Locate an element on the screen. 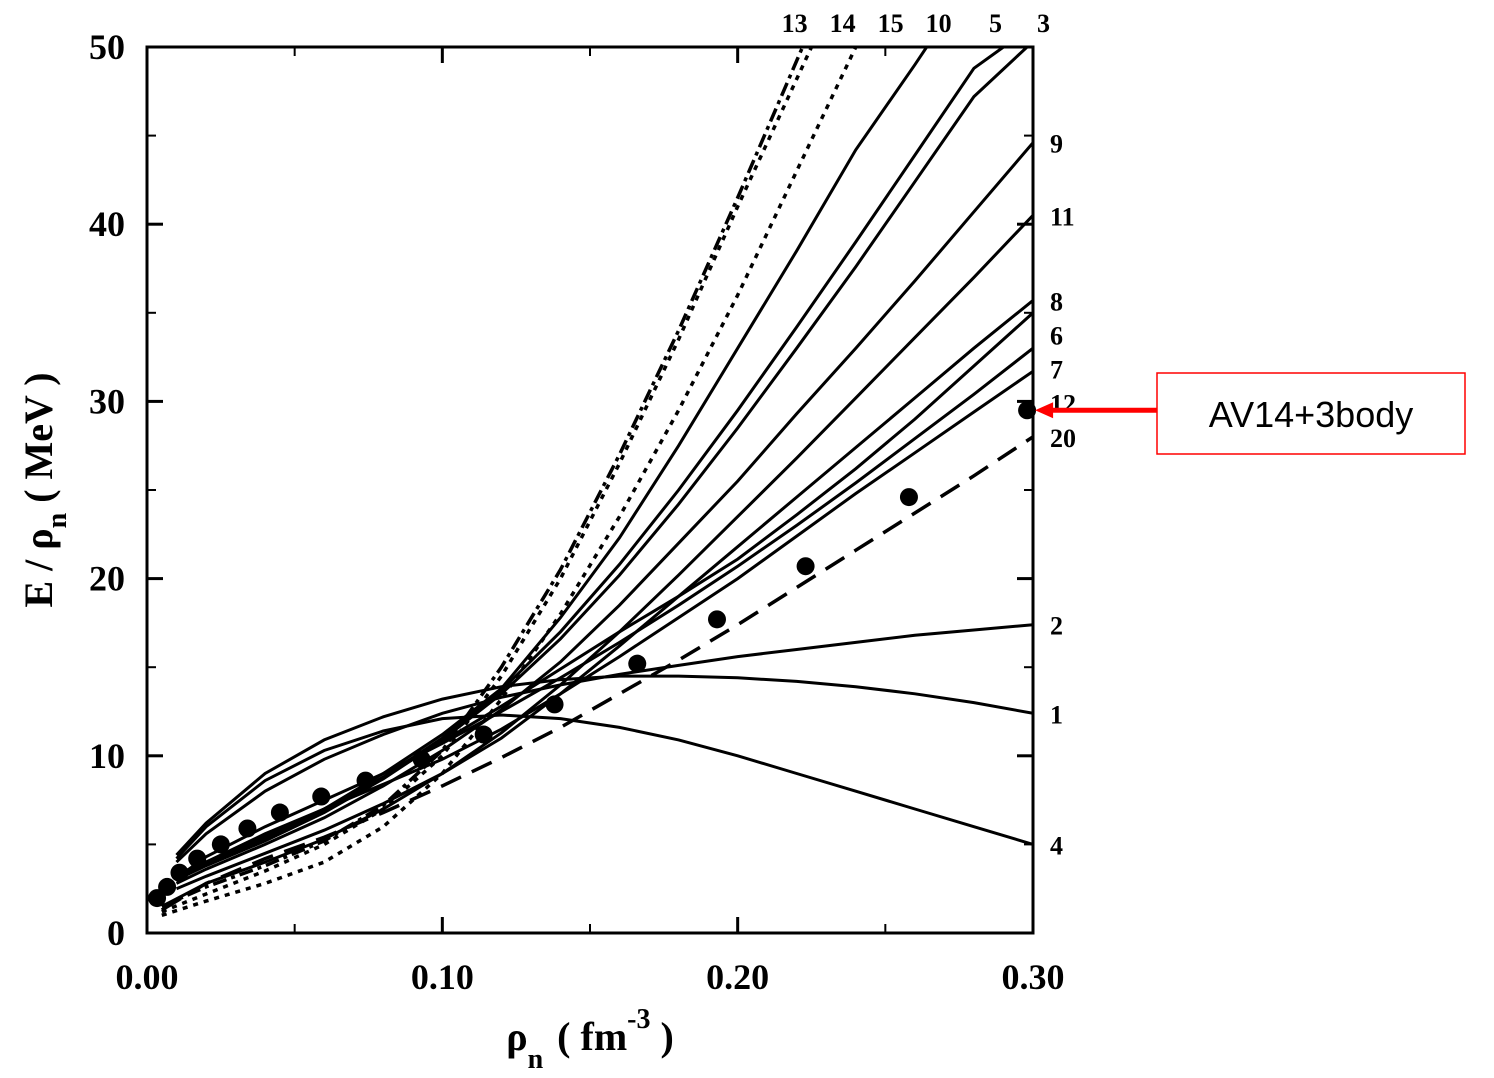 Image resolution: width=1494 pixels, height=1078 pixels. y-title-sub: n is located at coordinates (57, 520).